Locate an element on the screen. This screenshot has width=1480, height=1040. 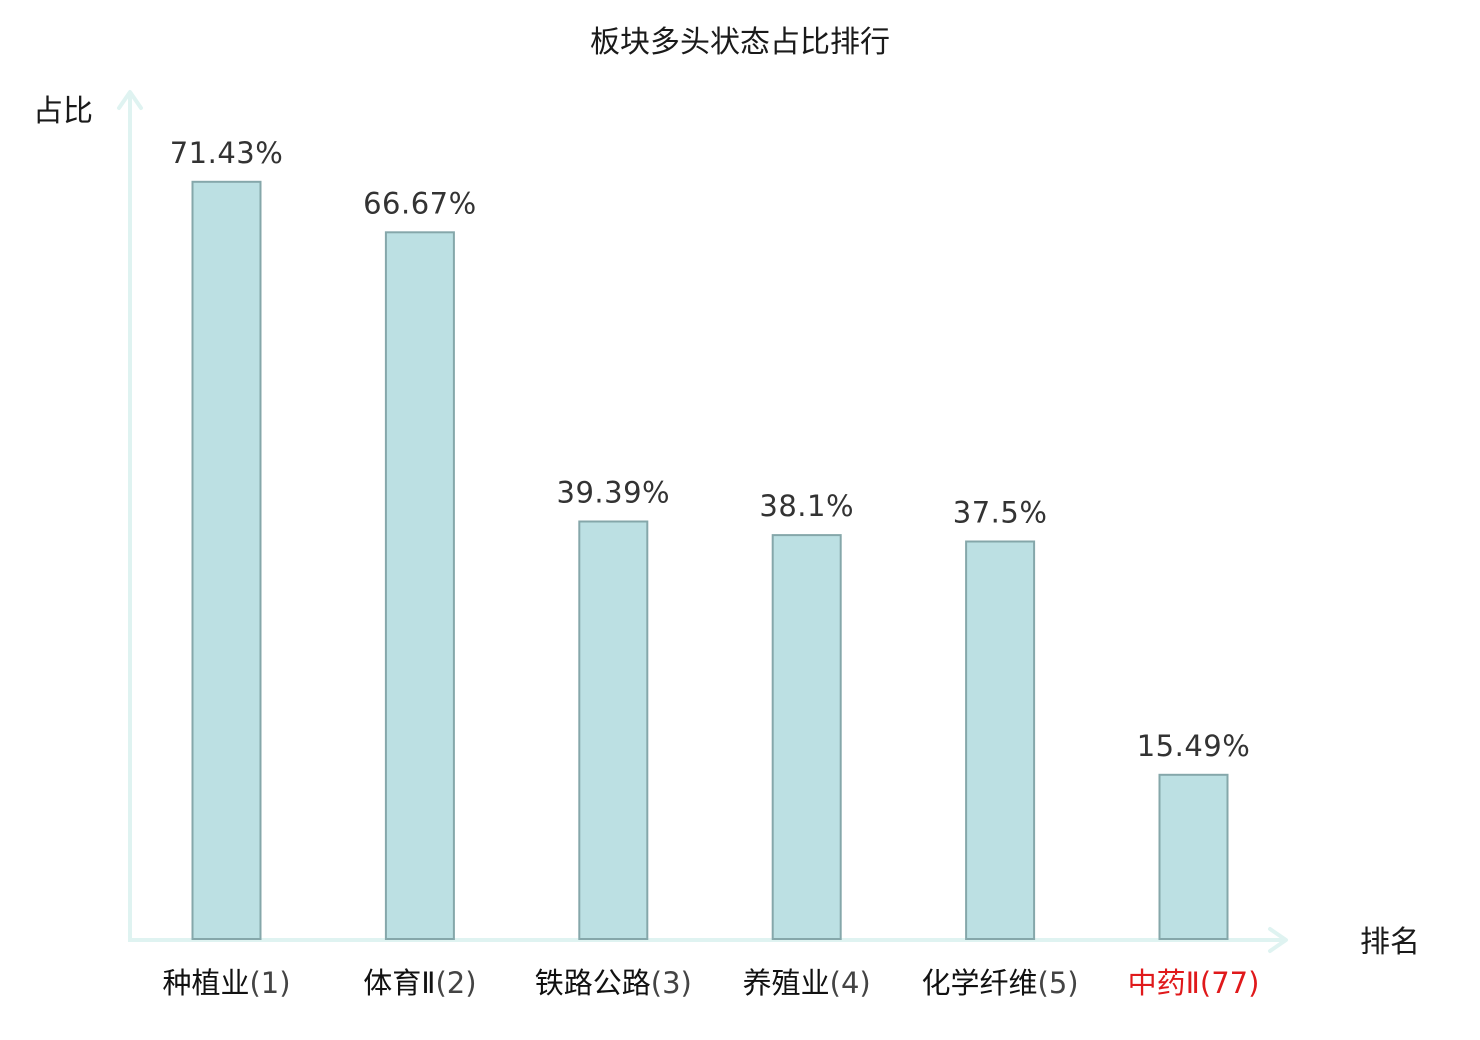
category-label-5: 化学纤维(5) is located at coordinates (1000, 983).